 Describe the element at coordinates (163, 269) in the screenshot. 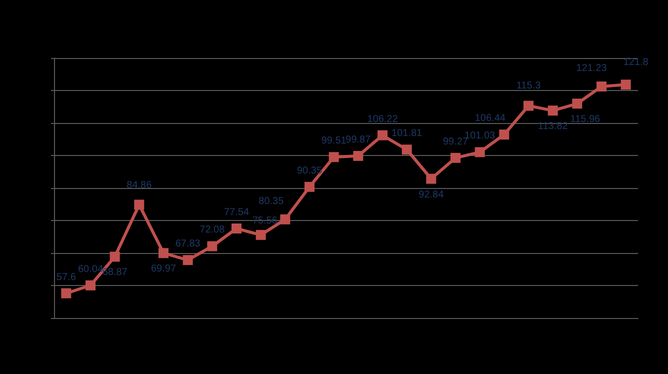

I see `data-label: 69.97` at that location.